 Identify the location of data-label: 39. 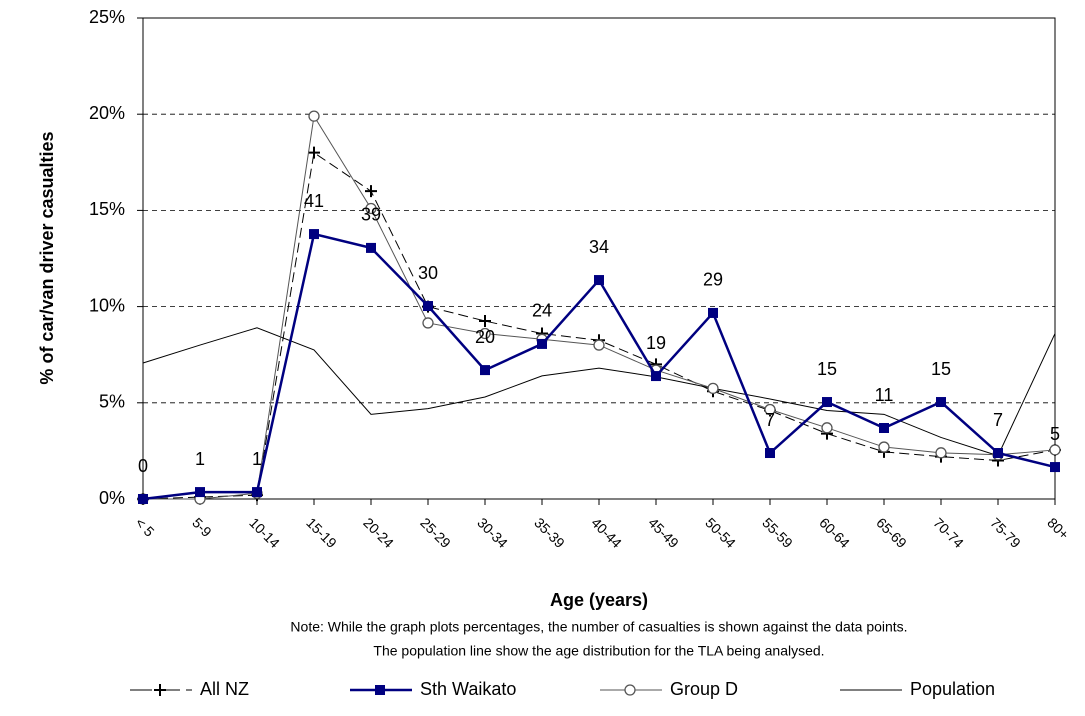
(371, 215).